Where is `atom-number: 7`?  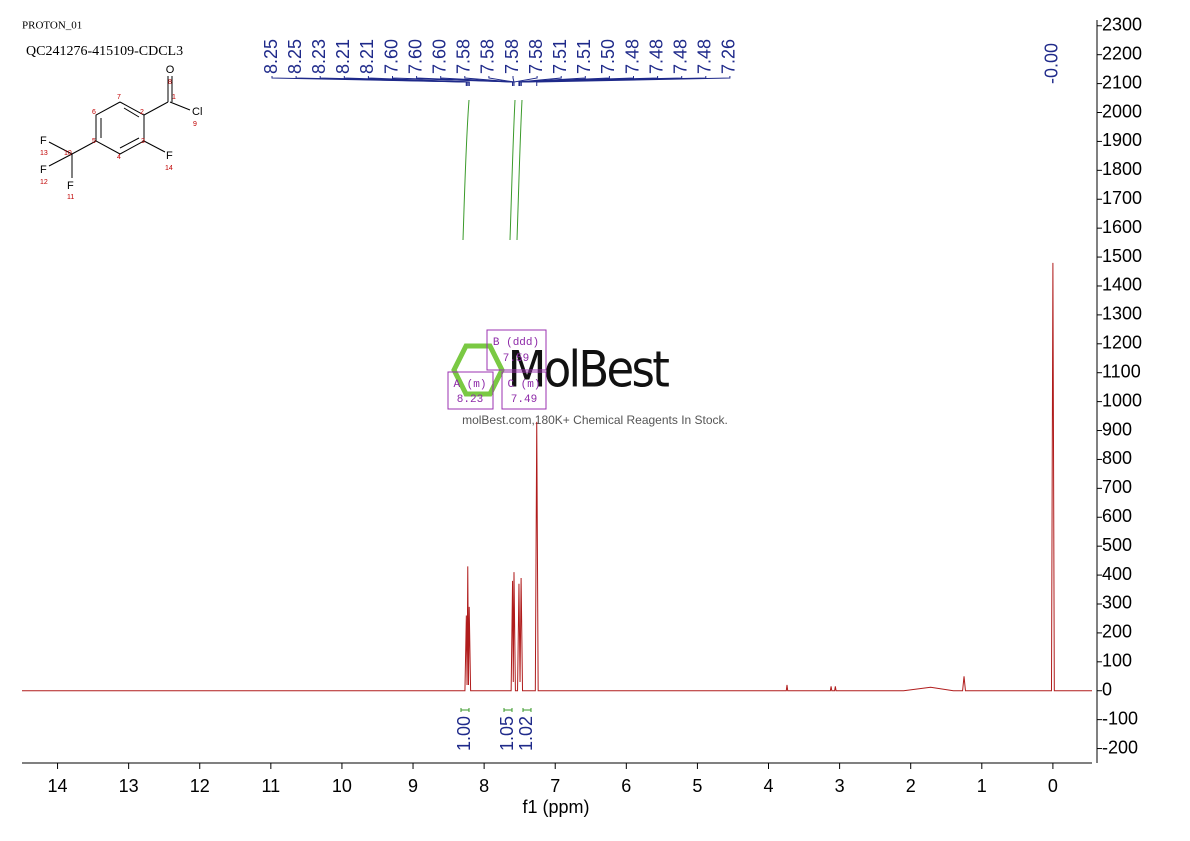
atom-number: 7 is located at coordinates (119, 97).